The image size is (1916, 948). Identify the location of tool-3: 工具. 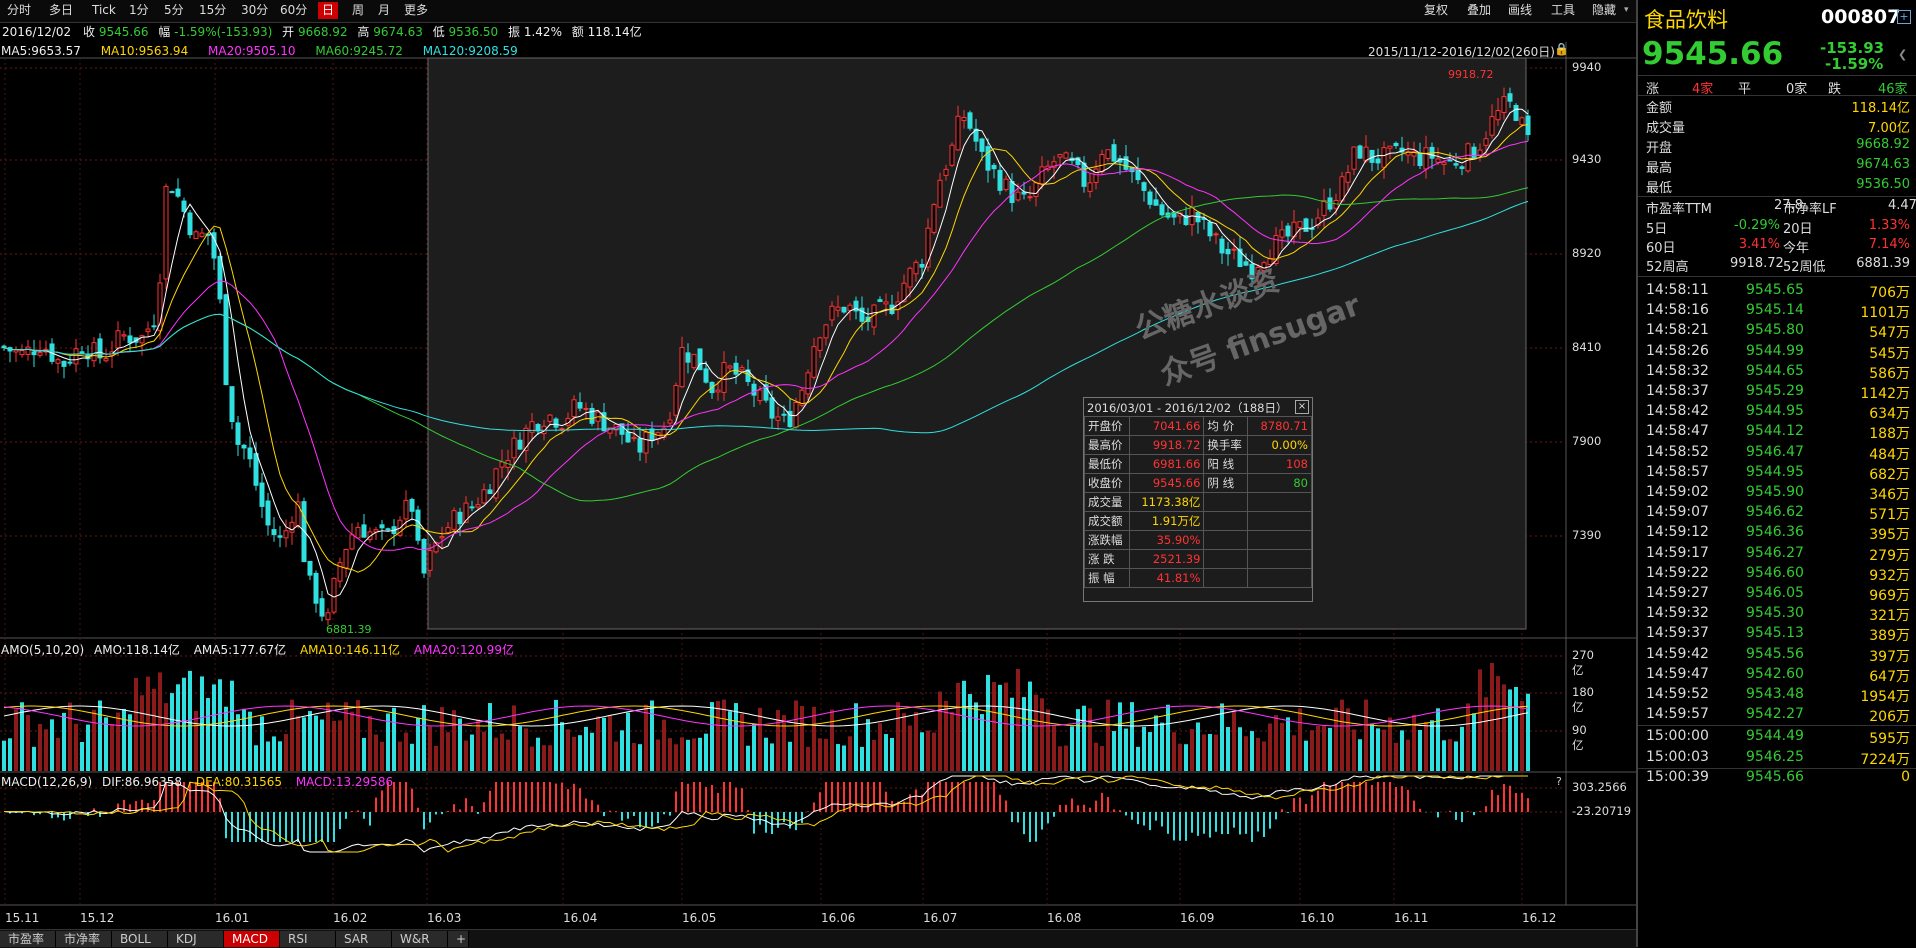
(1563, 10).